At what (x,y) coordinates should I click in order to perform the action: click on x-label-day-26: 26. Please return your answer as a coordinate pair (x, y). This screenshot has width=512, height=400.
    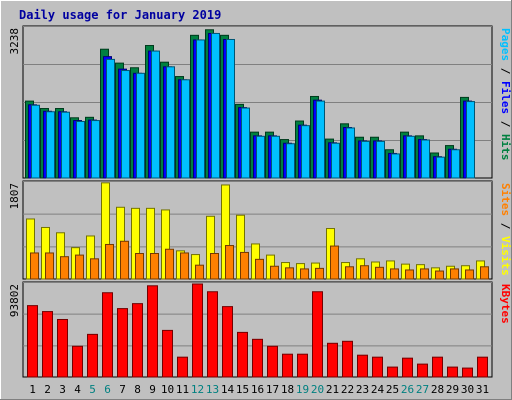
    Looking at the image, I should click on (407, 389).